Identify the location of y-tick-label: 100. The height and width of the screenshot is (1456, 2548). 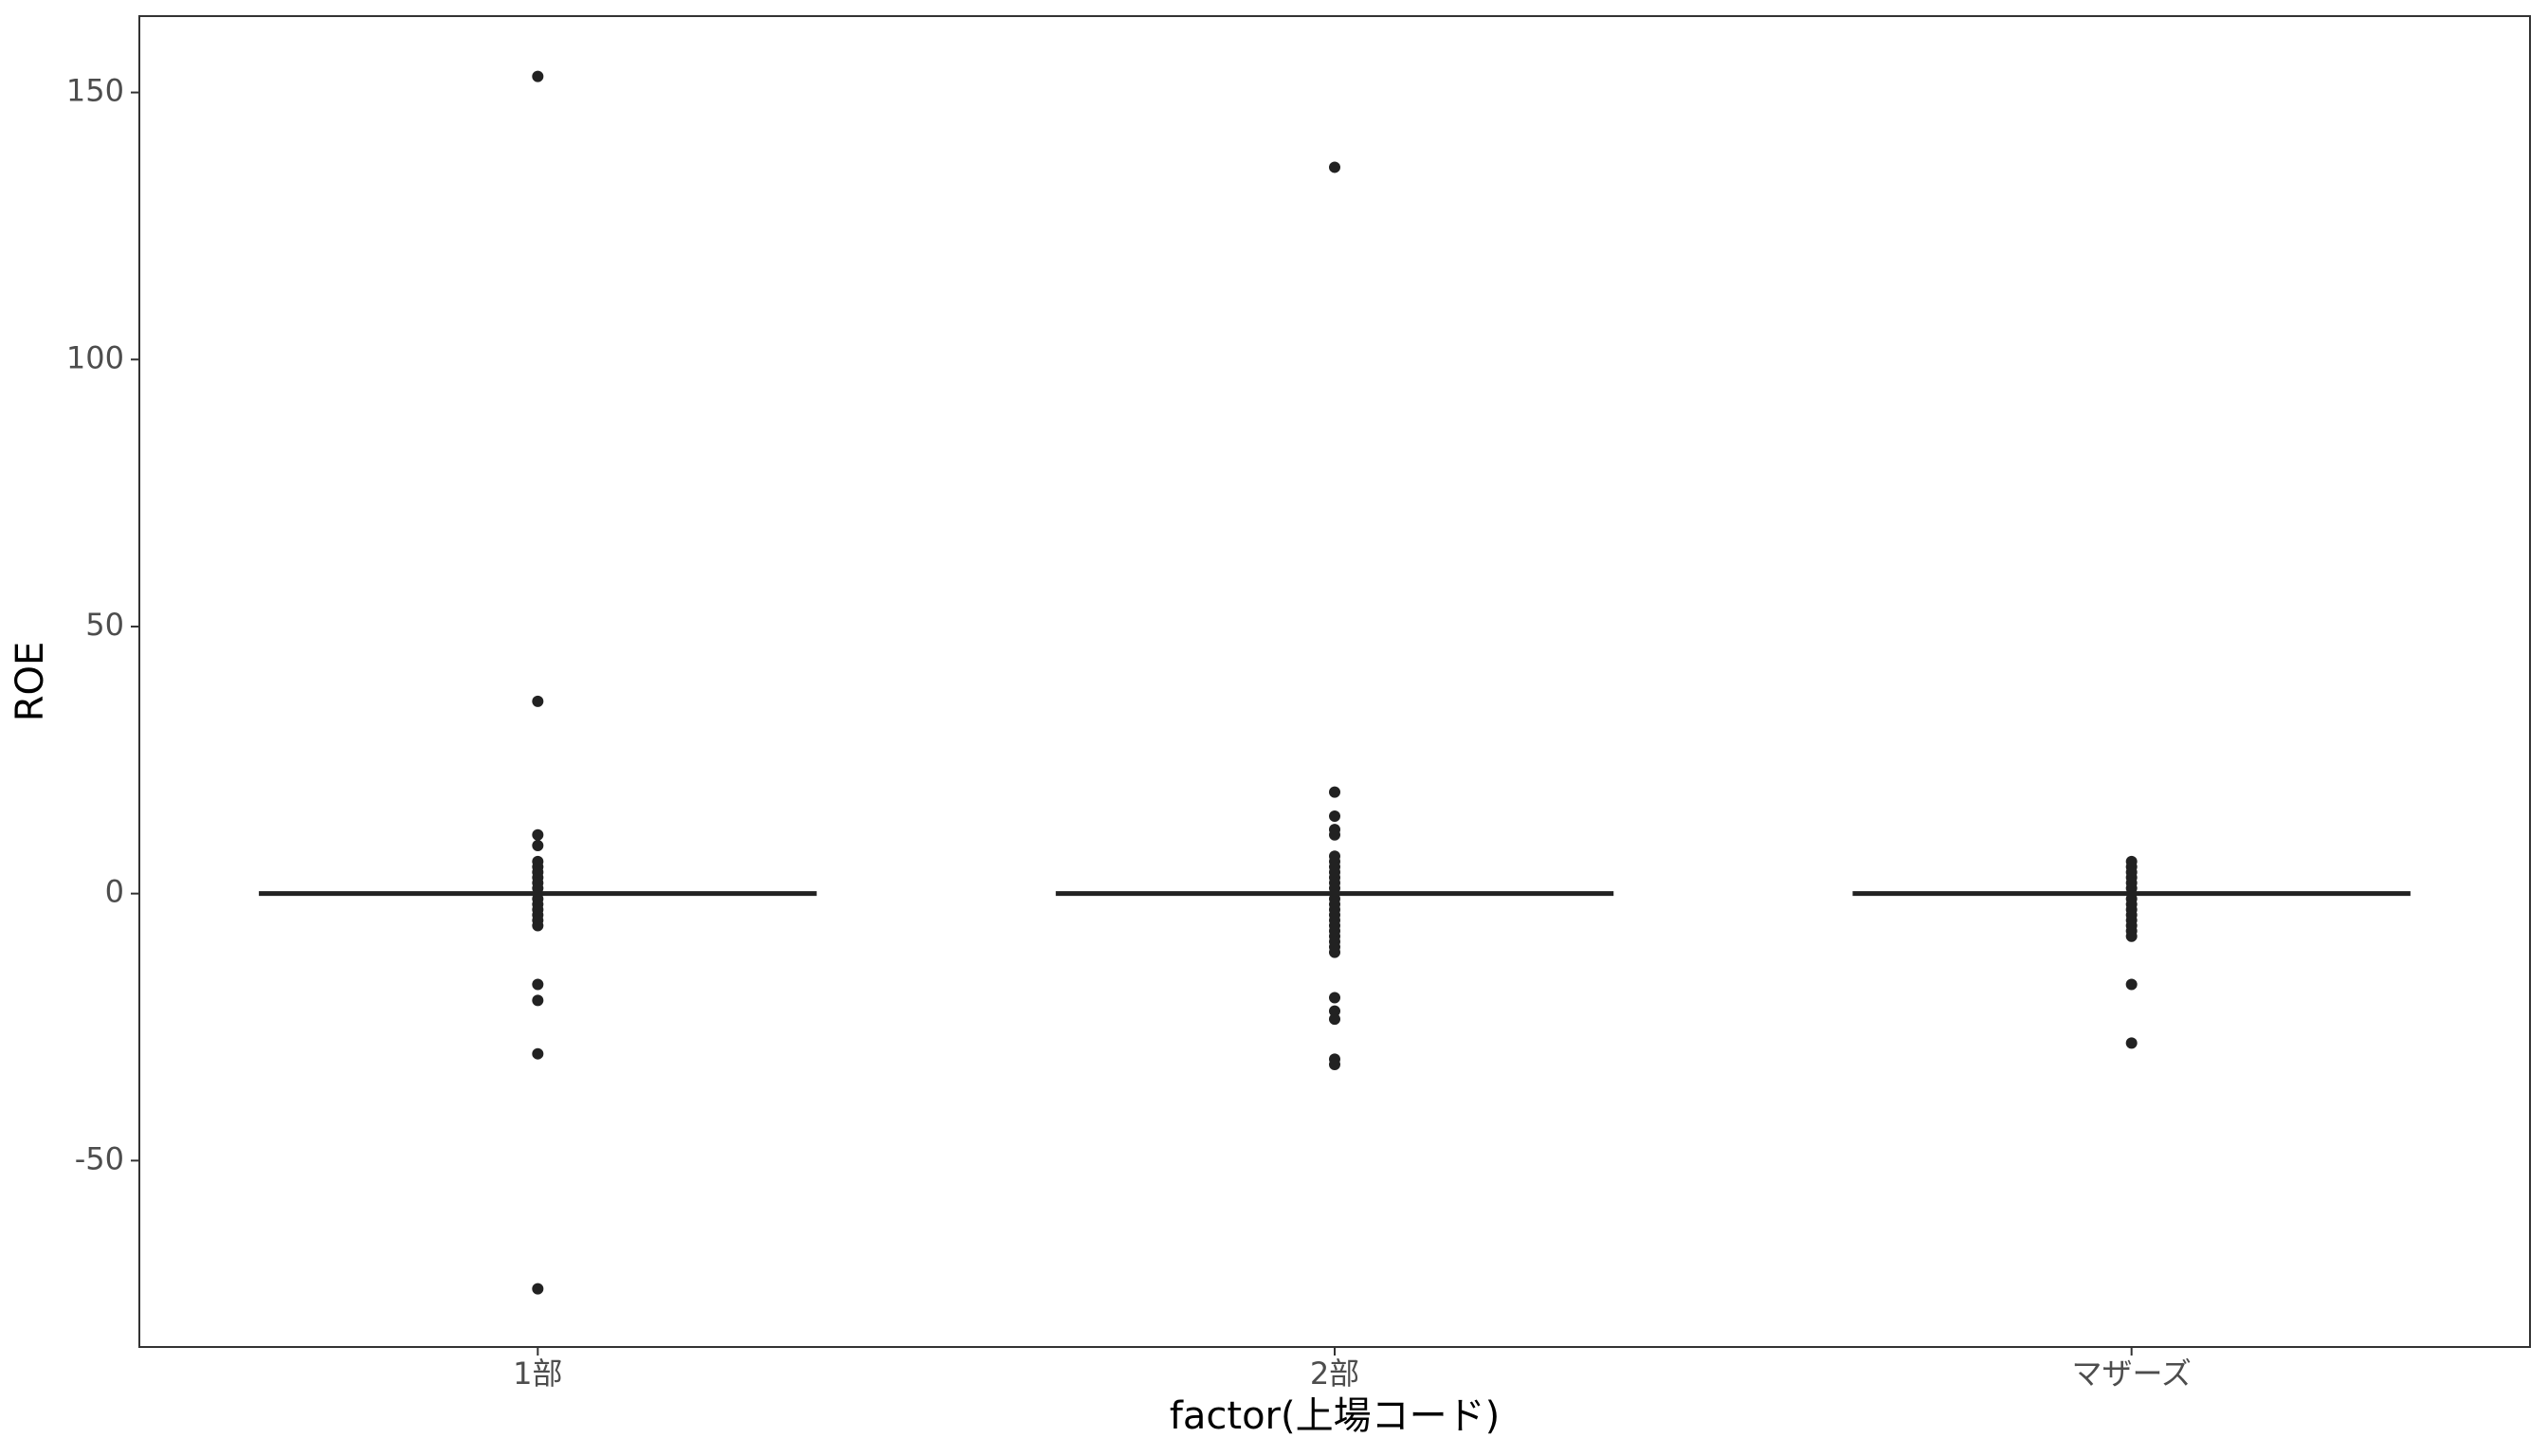
(95, 357).